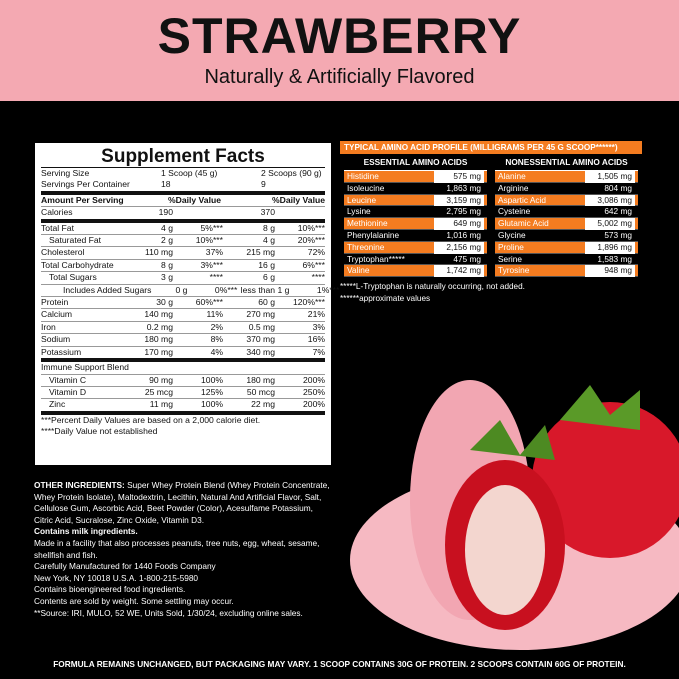  I want to click on nutrient-label: Includes Added Sugars, so click(107, 289).